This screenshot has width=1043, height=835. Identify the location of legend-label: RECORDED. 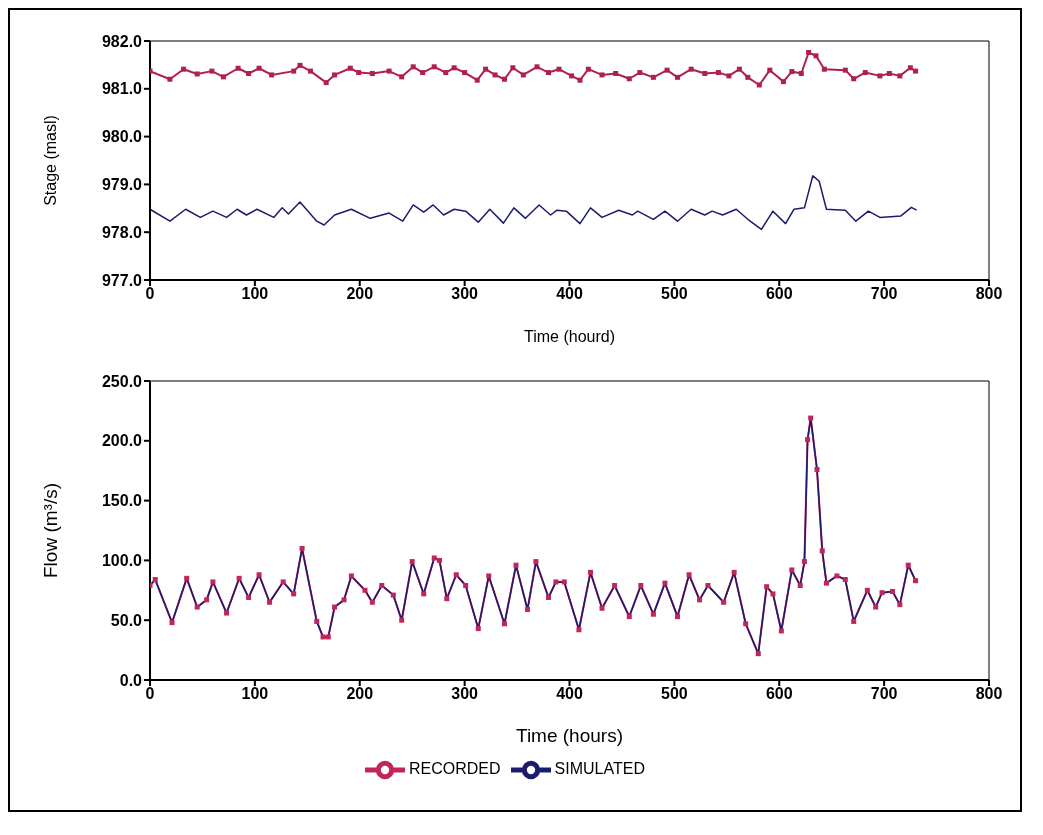
(455, 769).